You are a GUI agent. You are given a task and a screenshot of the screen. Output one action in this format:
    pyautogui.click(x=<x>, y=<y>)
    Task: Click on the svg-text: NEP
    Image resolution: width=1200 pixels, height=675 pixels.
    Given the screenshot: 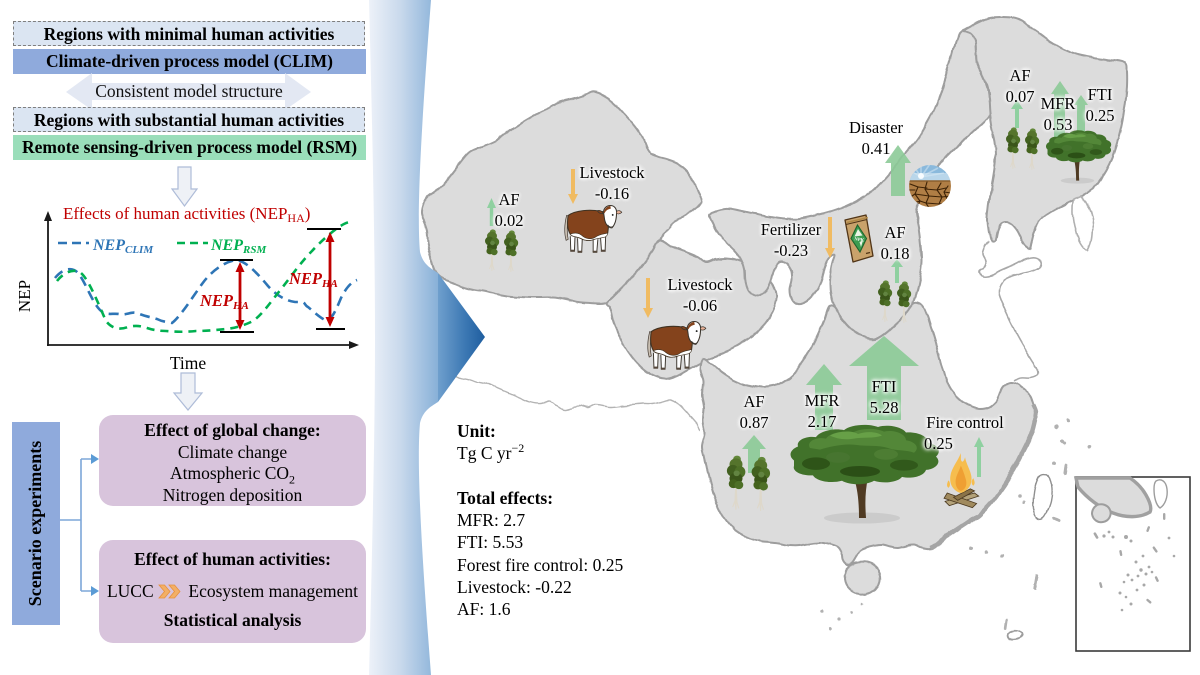 What is the action you would take?
    pyautogui.click(x=24, y=296)
    